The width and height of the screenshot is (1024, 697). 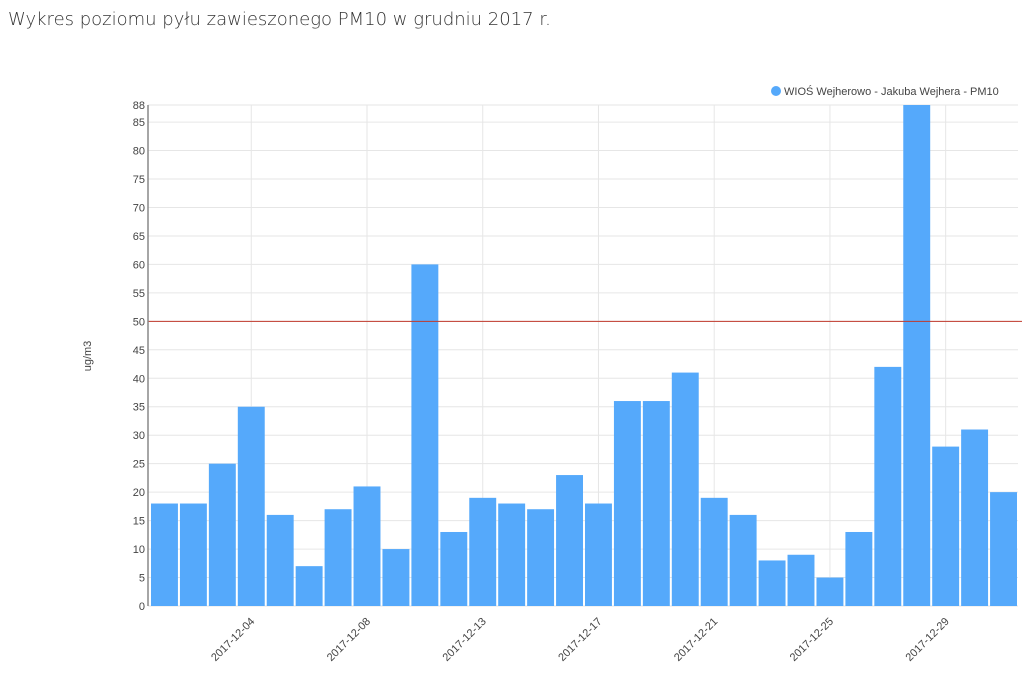 I want to click on x-tick-label: 2017-12-08, so click(x=349, y=640).